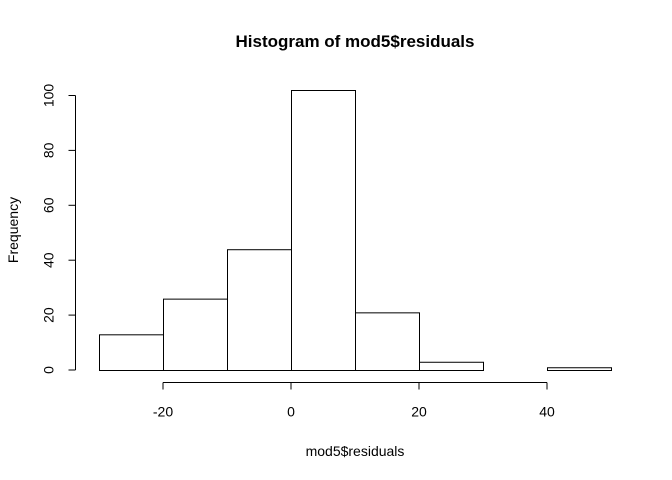  What do you see at coordinates (291, 412) in the screenshot?
I see `x-tick-label-1: 0` at bounding box center [291, 412].